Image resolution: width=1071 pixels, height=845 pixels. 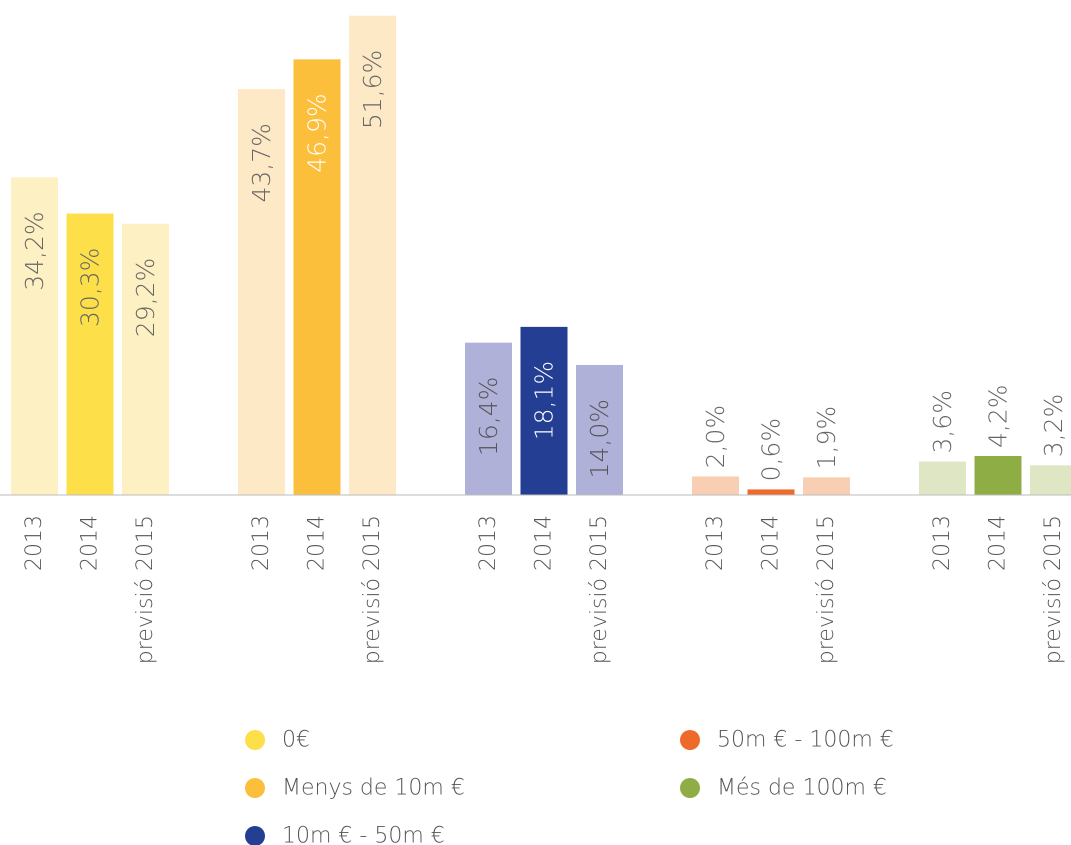 I want to click on value-label: 14,0%, so click(x=599, y=438).